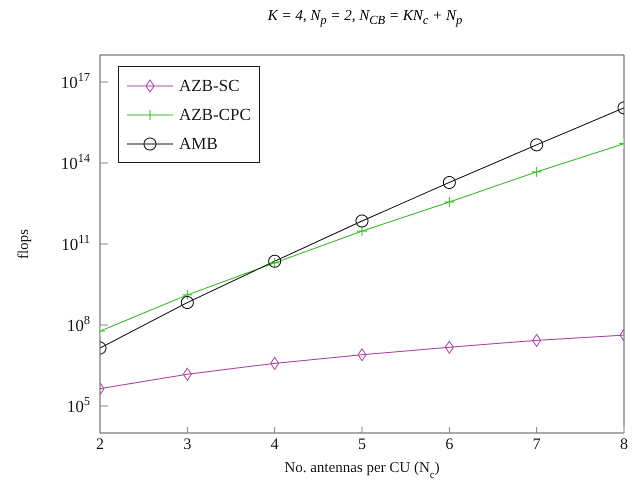 Image resolution: width=636 pixels, height=495 pixels. What do you see at coordinates (75, 162) in the screenshot?
I see `y-tick-label: 10$^{14}$` at bounding box center [75, 162].